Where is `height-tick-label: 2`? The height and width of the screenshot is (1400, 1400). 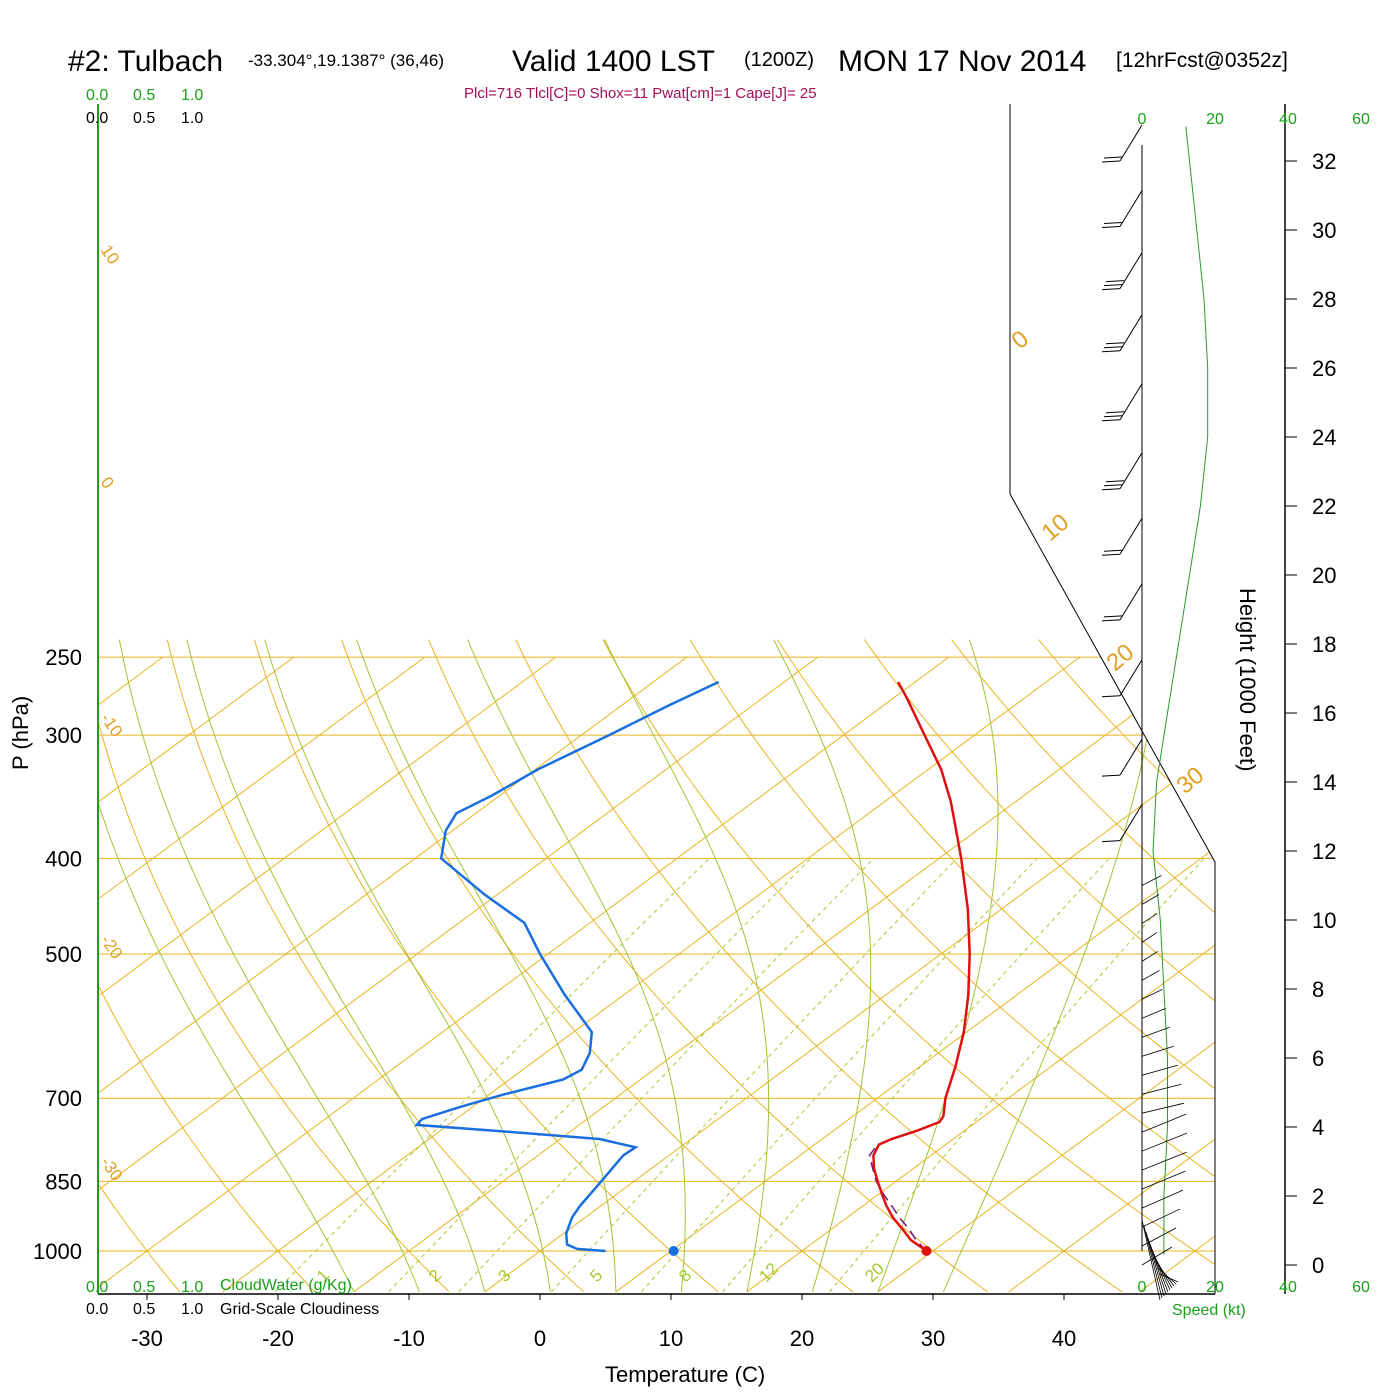
height-tick-label: 2 is located at coordinates (1318, 1196).